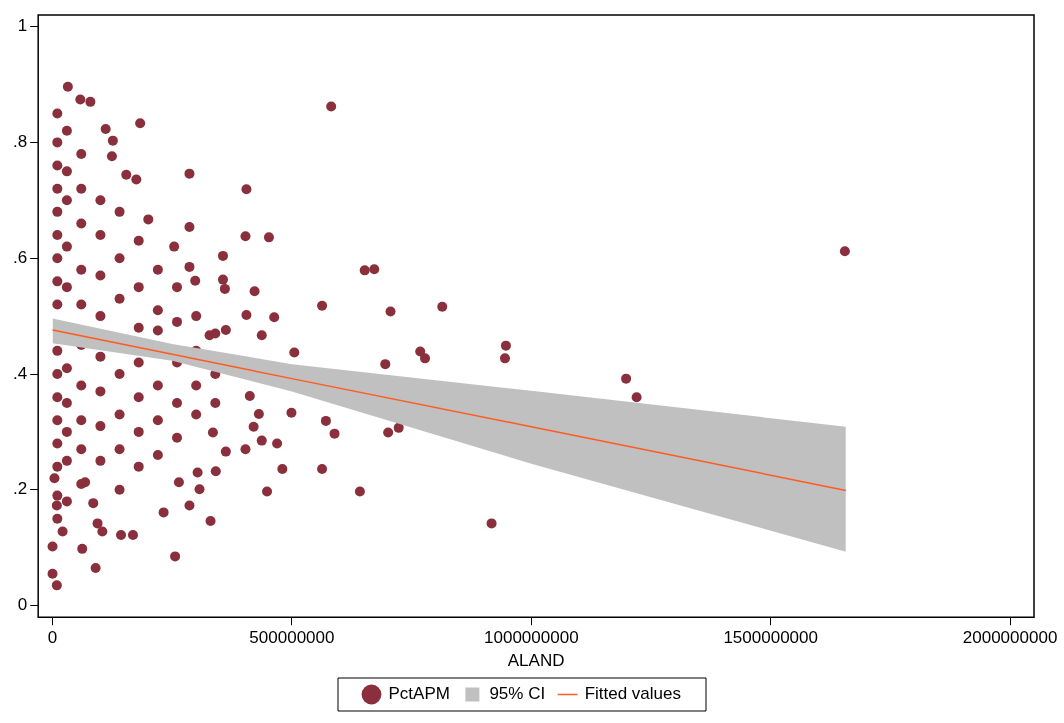 Image resolution: width=1064 pixels, height=723 pixels. I want to click on x-tick-label: 1000000000, so click(531, 638).